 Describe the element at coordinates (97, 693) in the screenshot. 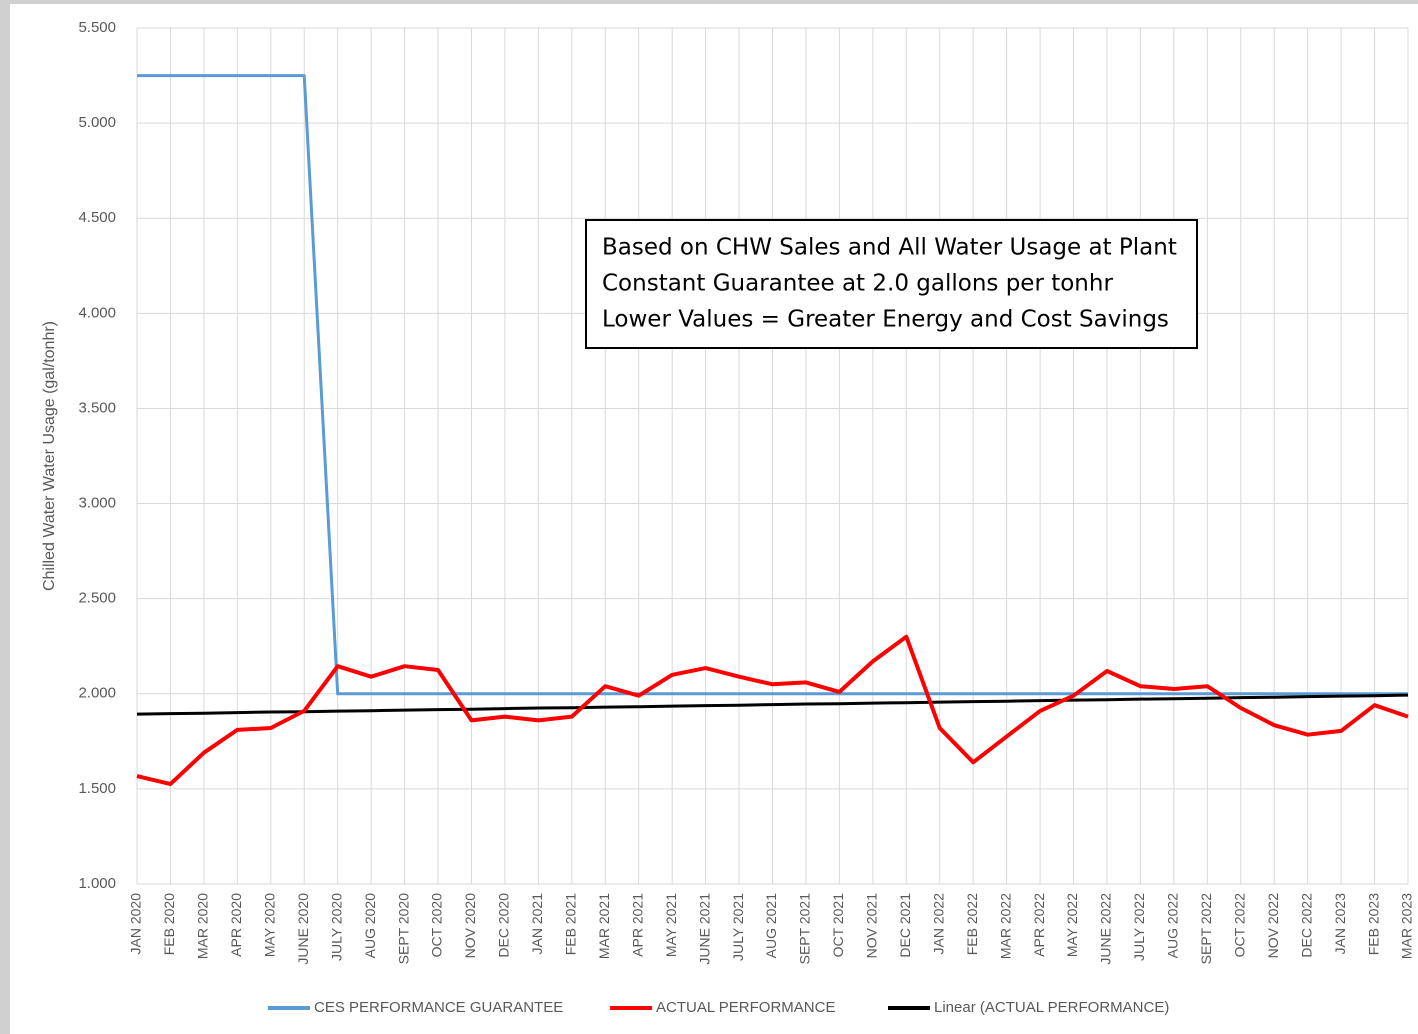

I see `y-tick-label: 2.000` at that location.